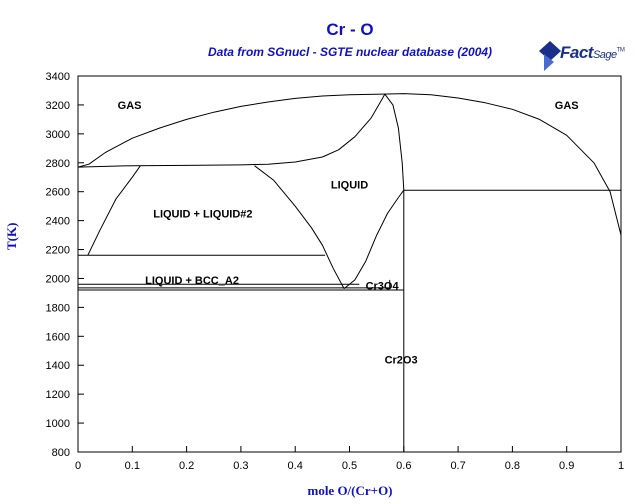 This screenshot has height=504, width=640. I want to click on logo-sage-text: Sage, so click(604, 55).